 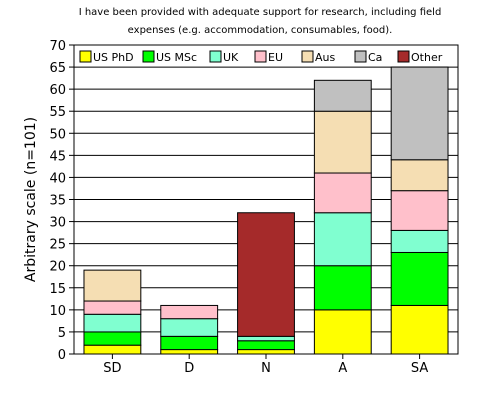 What do you see at coordinates (419, 368) in the screenshot?
I see `x-tick-label: SA` at bounding box center [419, 368].